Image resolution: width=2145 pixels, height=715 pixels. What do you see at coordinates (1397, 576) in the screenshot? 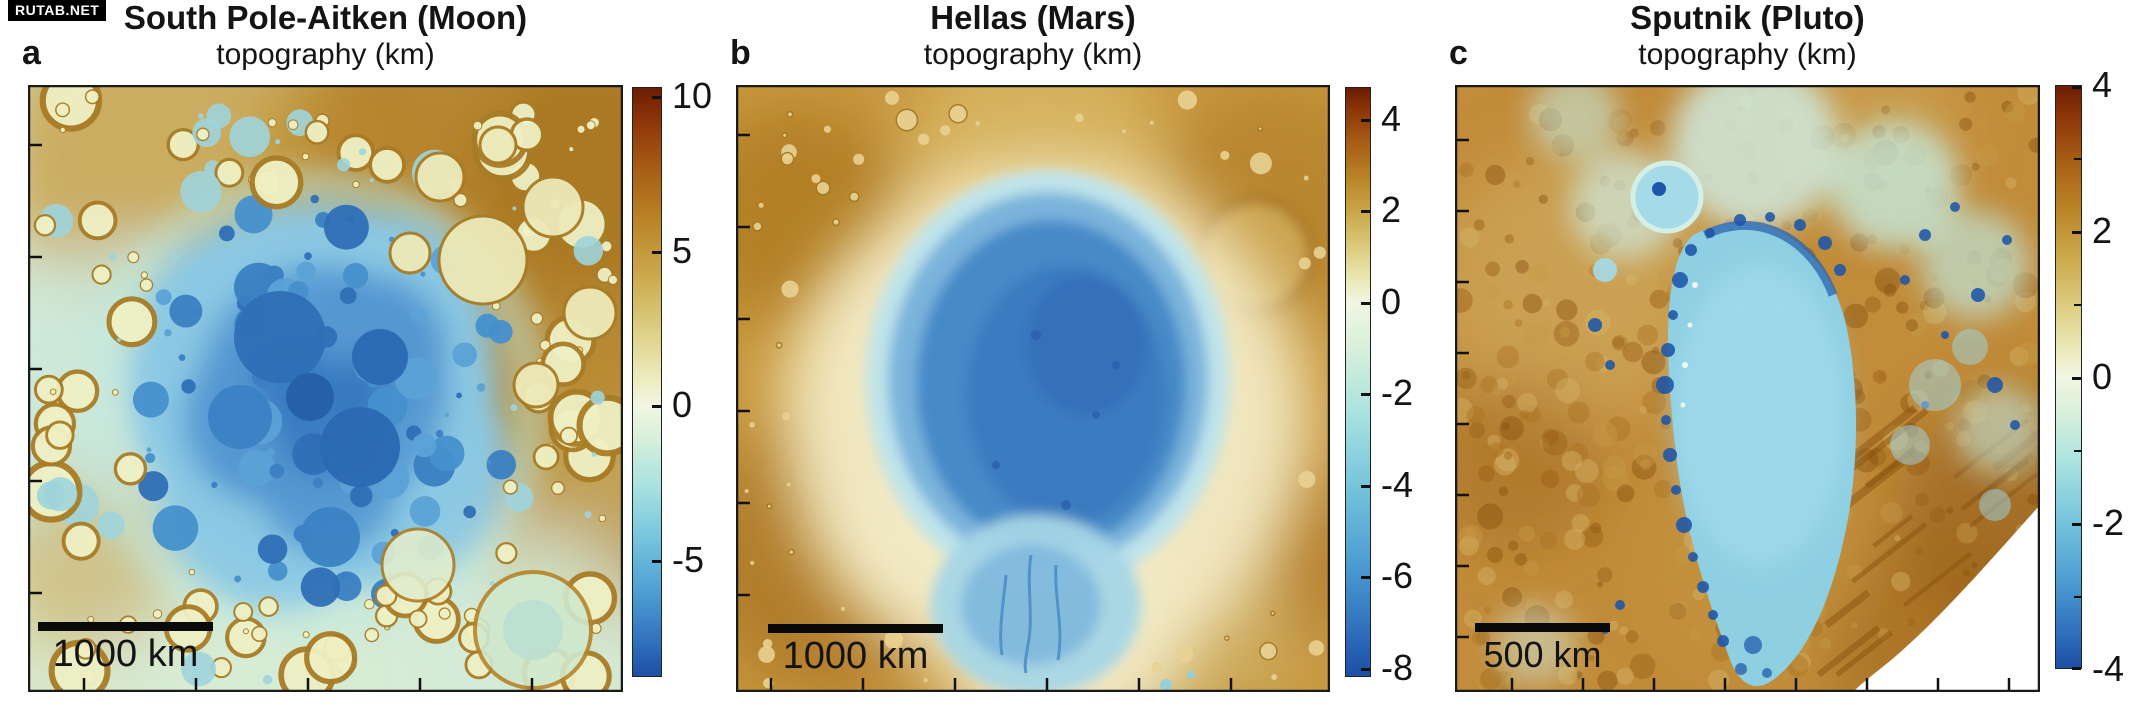
I see `colorbar-tick-label: -6` at bounding box center [1397, 576].